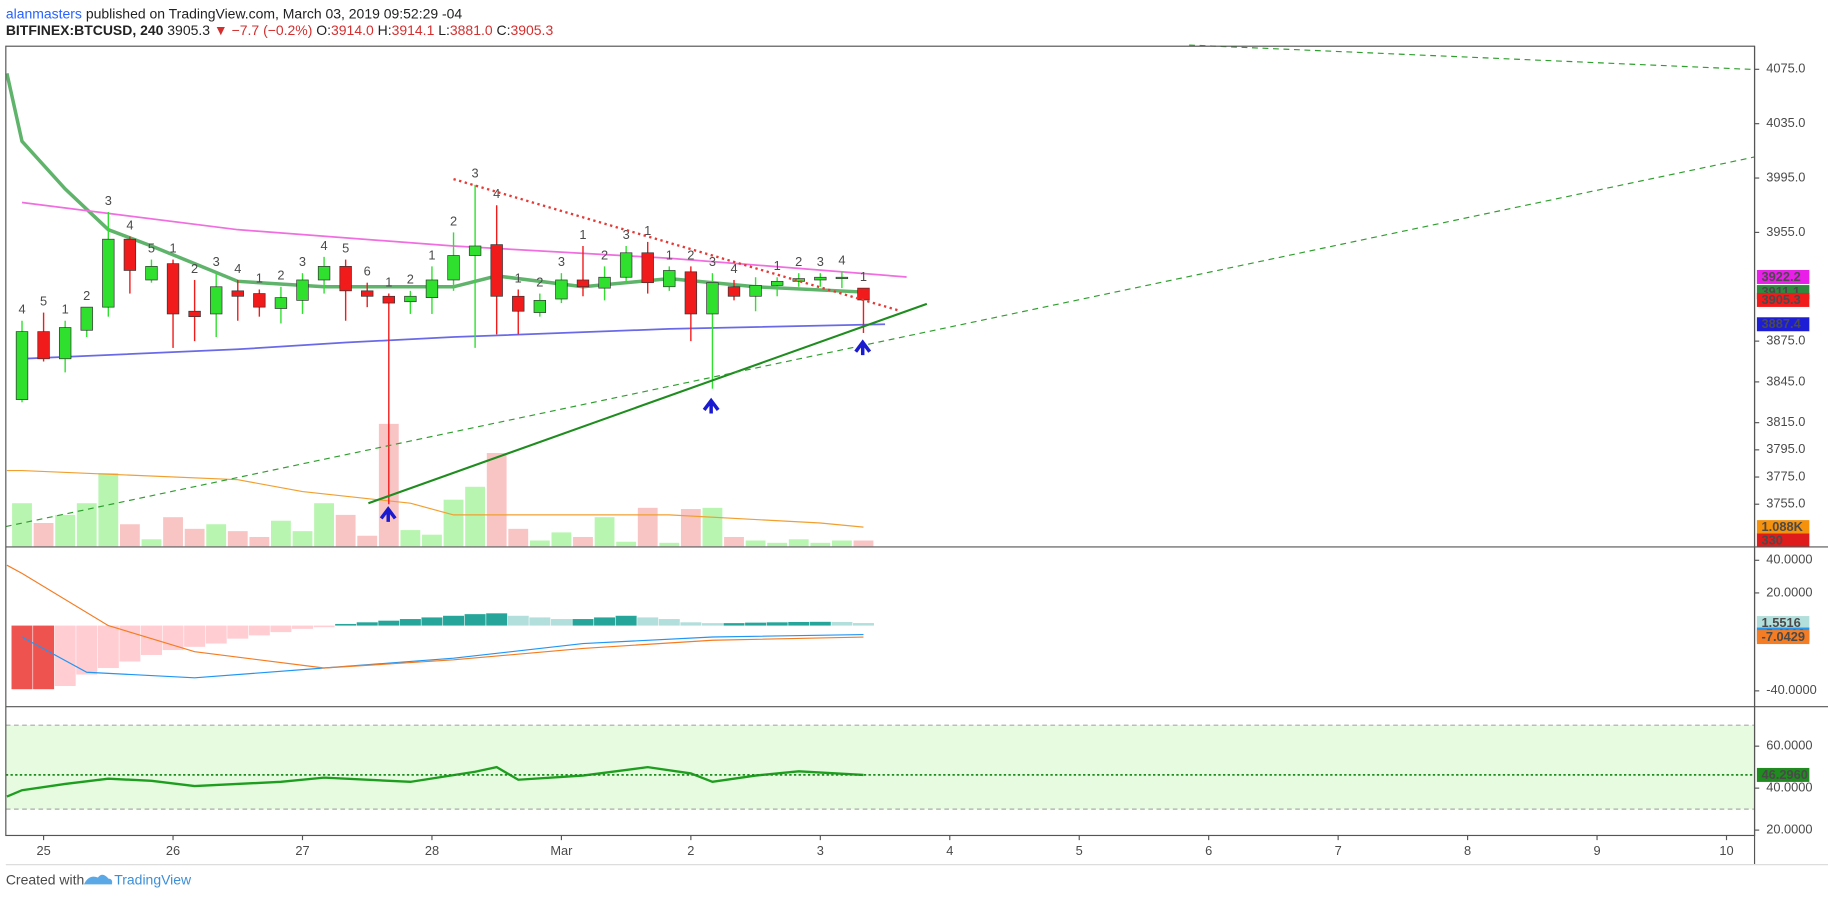 This screenshot has height=898, width=1828. What do you see at coordinates (1785, 68) in the screenshot?
I see `y-tick-label: 4075.0` at bounding box center [1785, 68].